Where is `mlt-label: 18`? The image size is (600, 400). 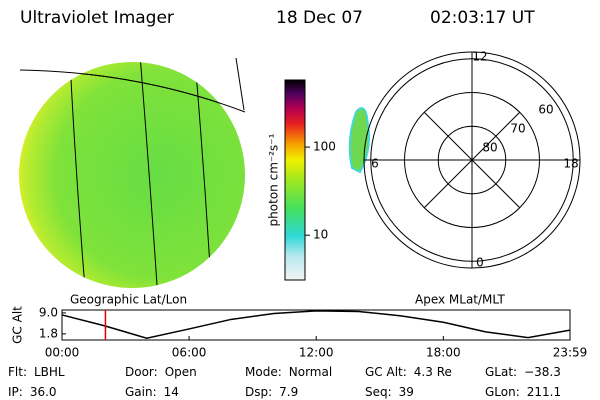 mlt-label: 18 is located at coordinates (570, 164).